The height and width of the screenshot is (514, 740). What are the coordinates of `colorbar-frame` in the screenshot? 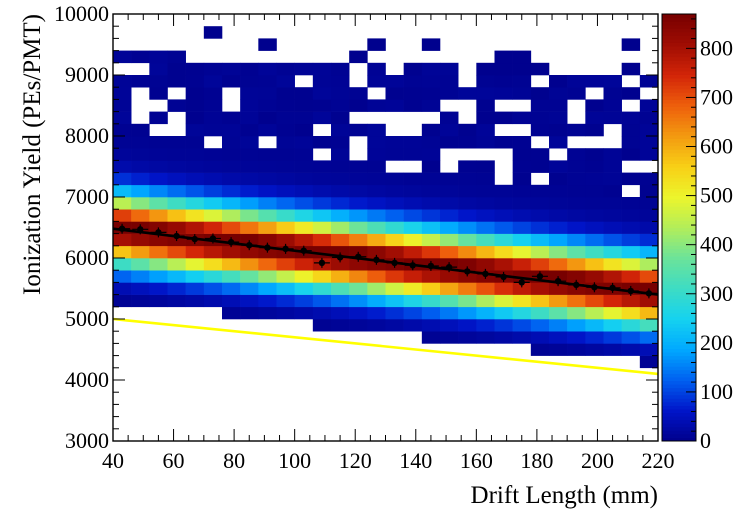 It's located at (679, 227).